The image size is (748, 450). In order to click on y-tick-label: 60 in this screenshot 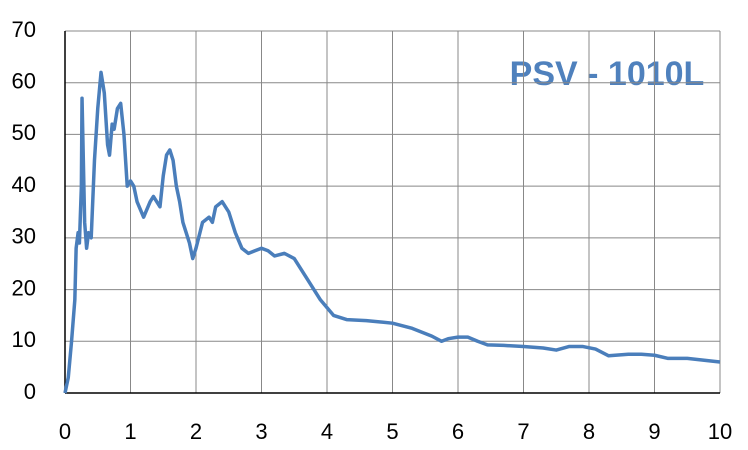, I will do `click(24, 81)`.